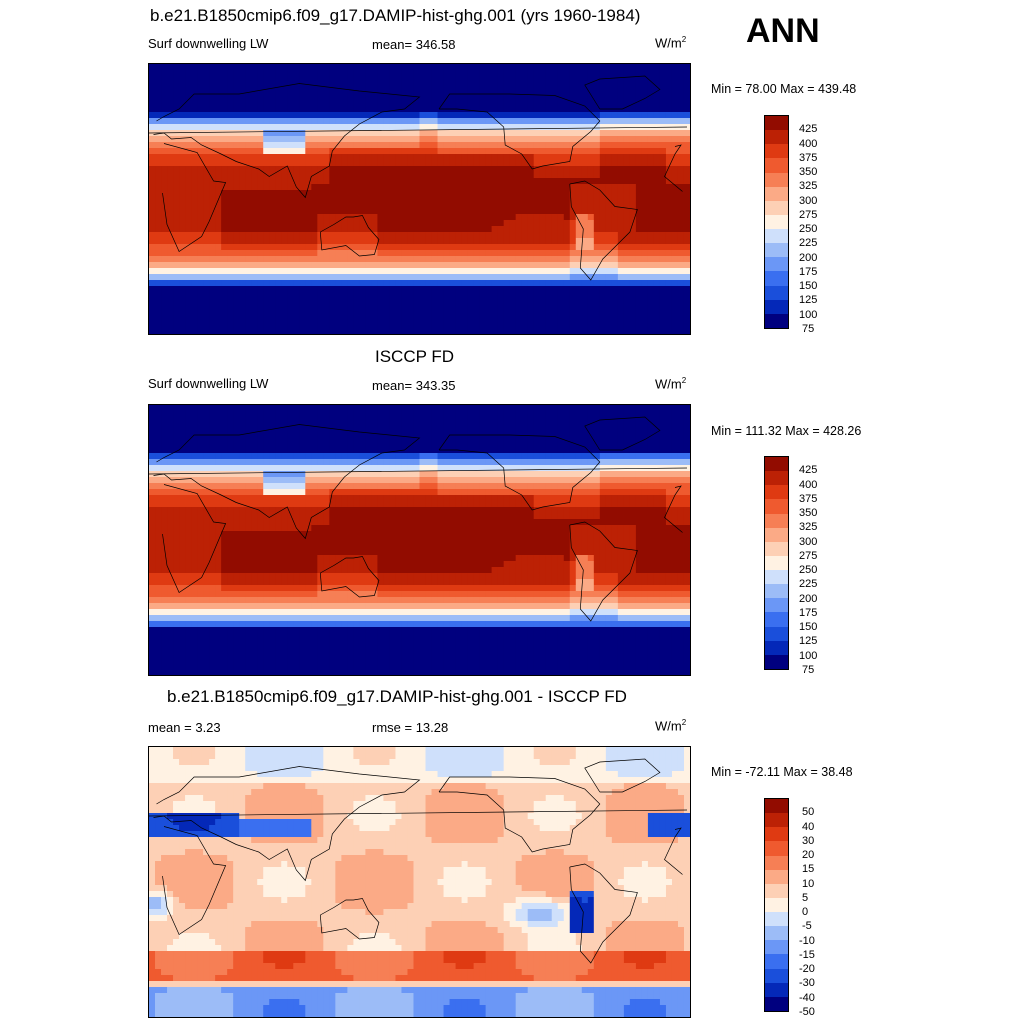  I want to click on panel1-units-label: W/m2, so click(671, 43).